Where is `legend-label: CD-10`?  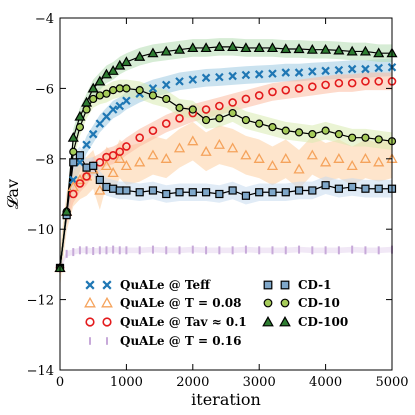
legend-label: CD-10 is located at coordinates (319, 303).